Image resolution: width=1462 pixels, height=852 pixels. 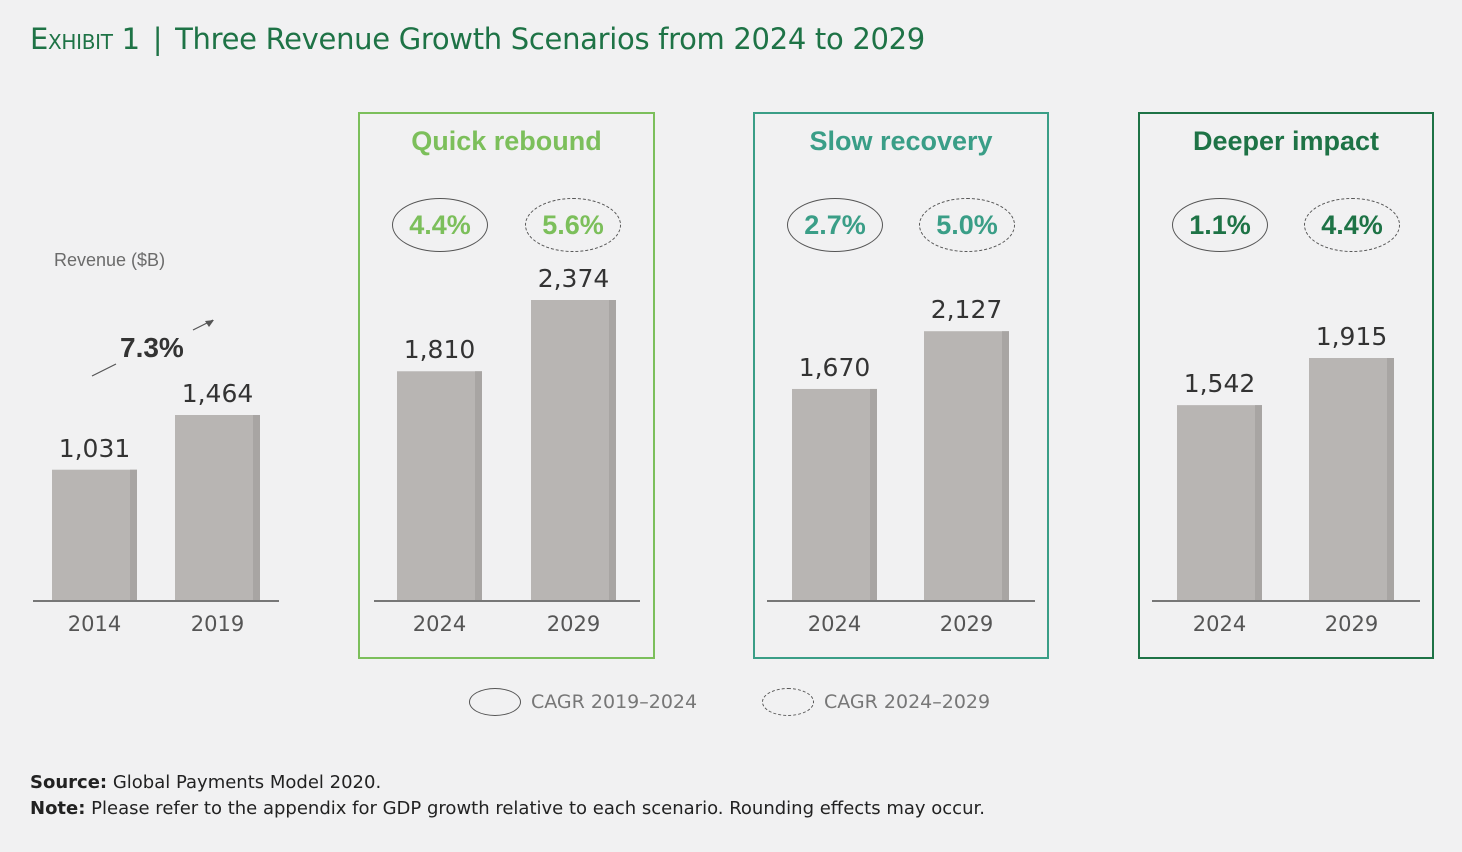 I want to click on bar-deeper-2029, so click(x=1351, y=479).